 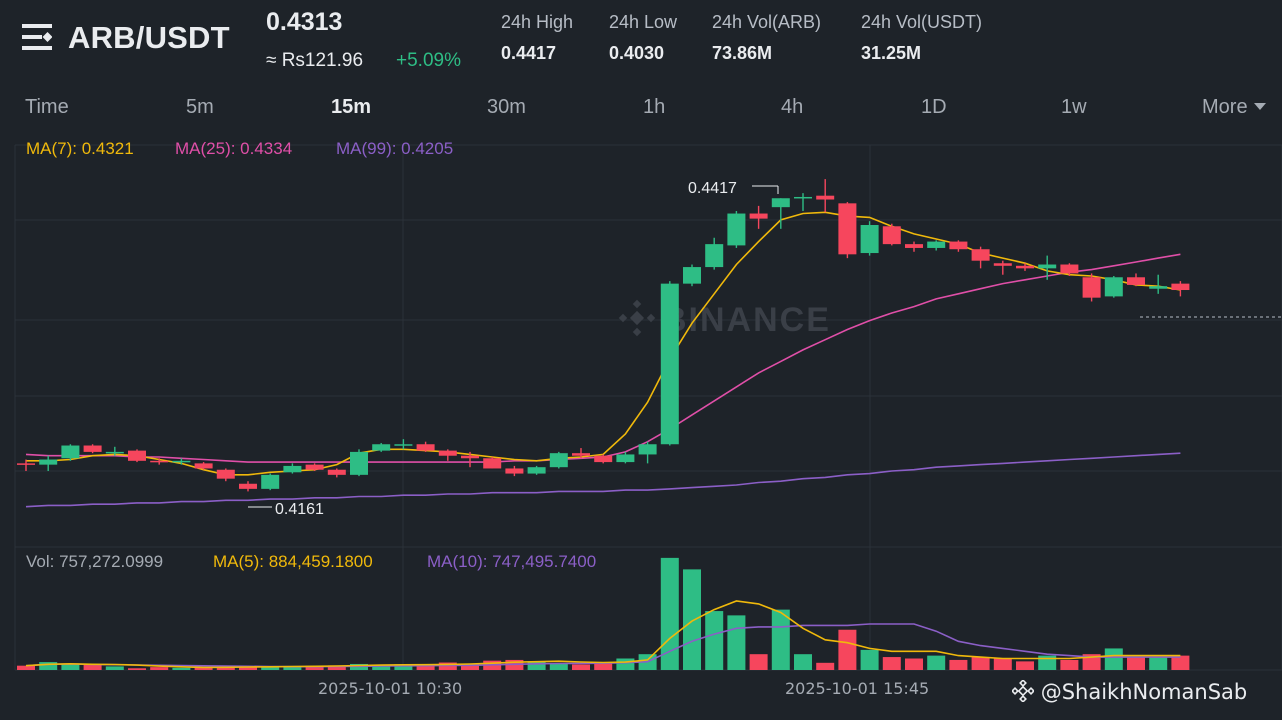 I want to click on tab-1h: 1h, so click(x=654, y=107).